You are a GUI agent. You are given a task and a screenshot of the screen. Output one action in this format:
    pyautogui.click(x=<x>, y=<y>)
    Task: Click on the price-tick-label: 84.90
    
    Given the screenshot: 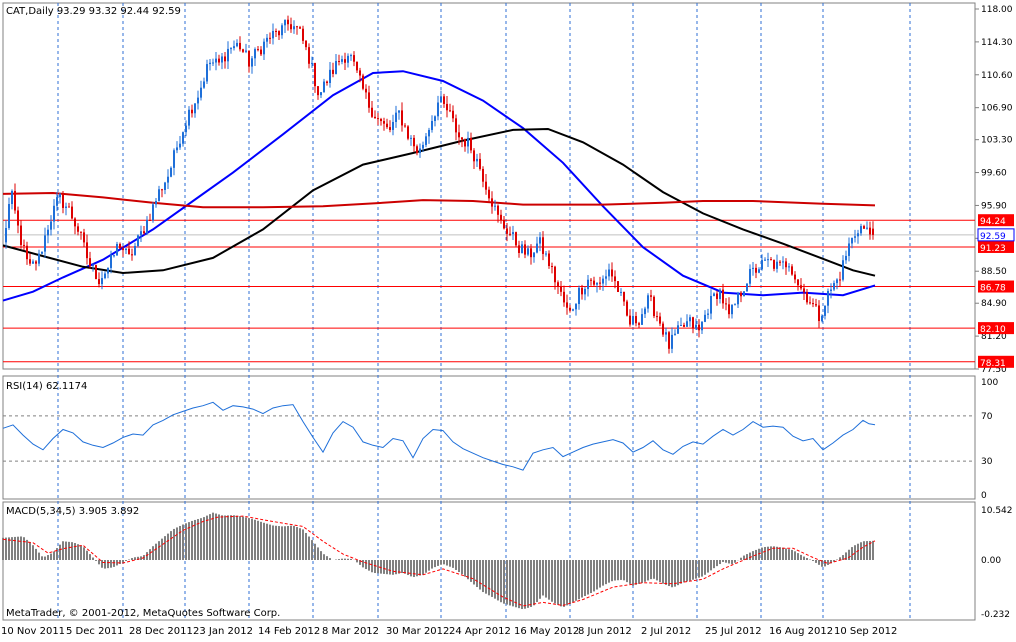 What is the action you would take?
    pyautogui.click(x=994, y=304)
    